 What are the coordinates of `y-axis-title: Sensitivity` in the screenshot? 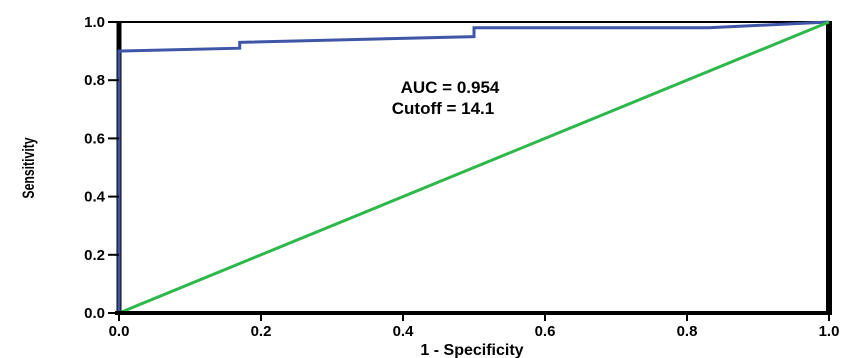 It's located at (29, 168).